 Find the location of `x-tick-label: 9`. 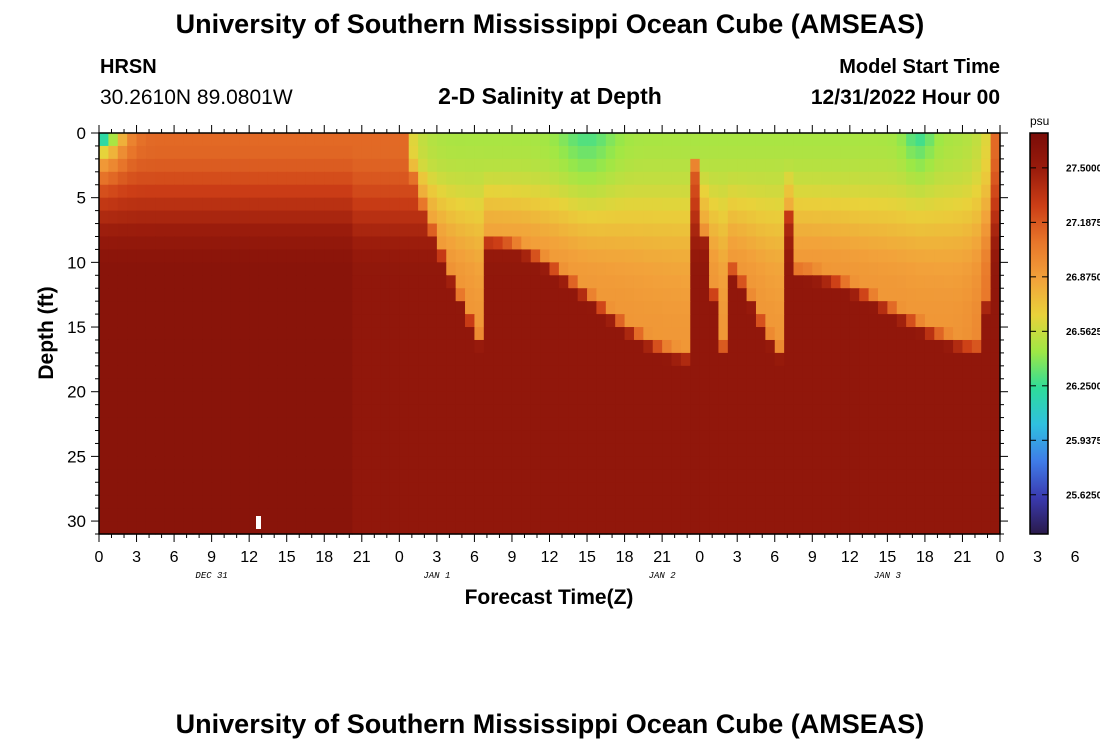

x-tick-label: 9 is located at coordinates (812, 557).